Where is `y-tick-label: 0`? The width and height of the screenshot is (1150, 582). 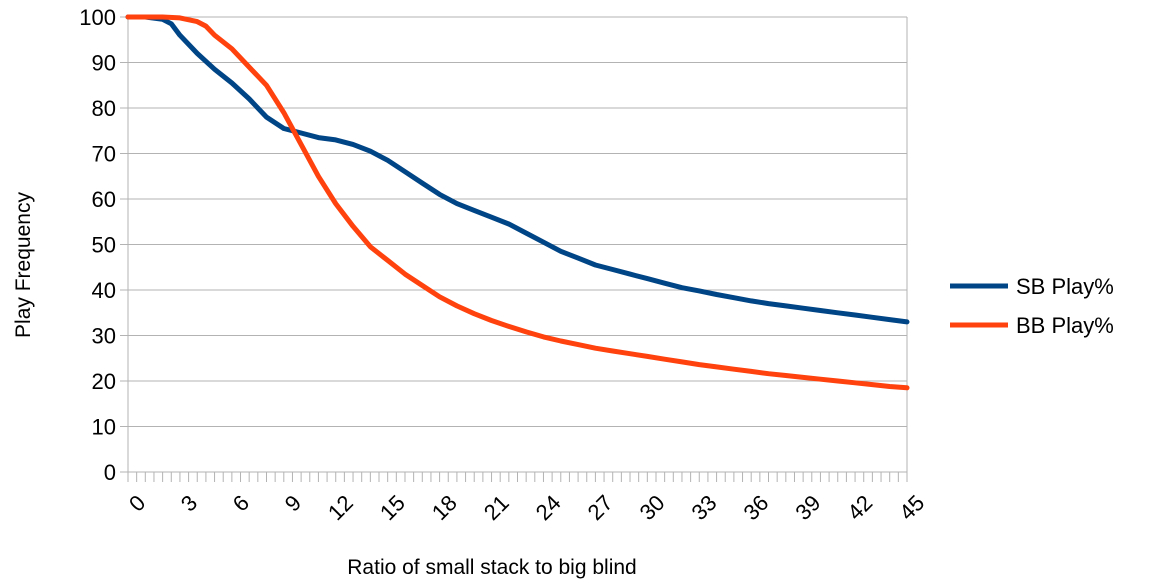 y-tick-label: 0 is located at coordinates (110, 472).